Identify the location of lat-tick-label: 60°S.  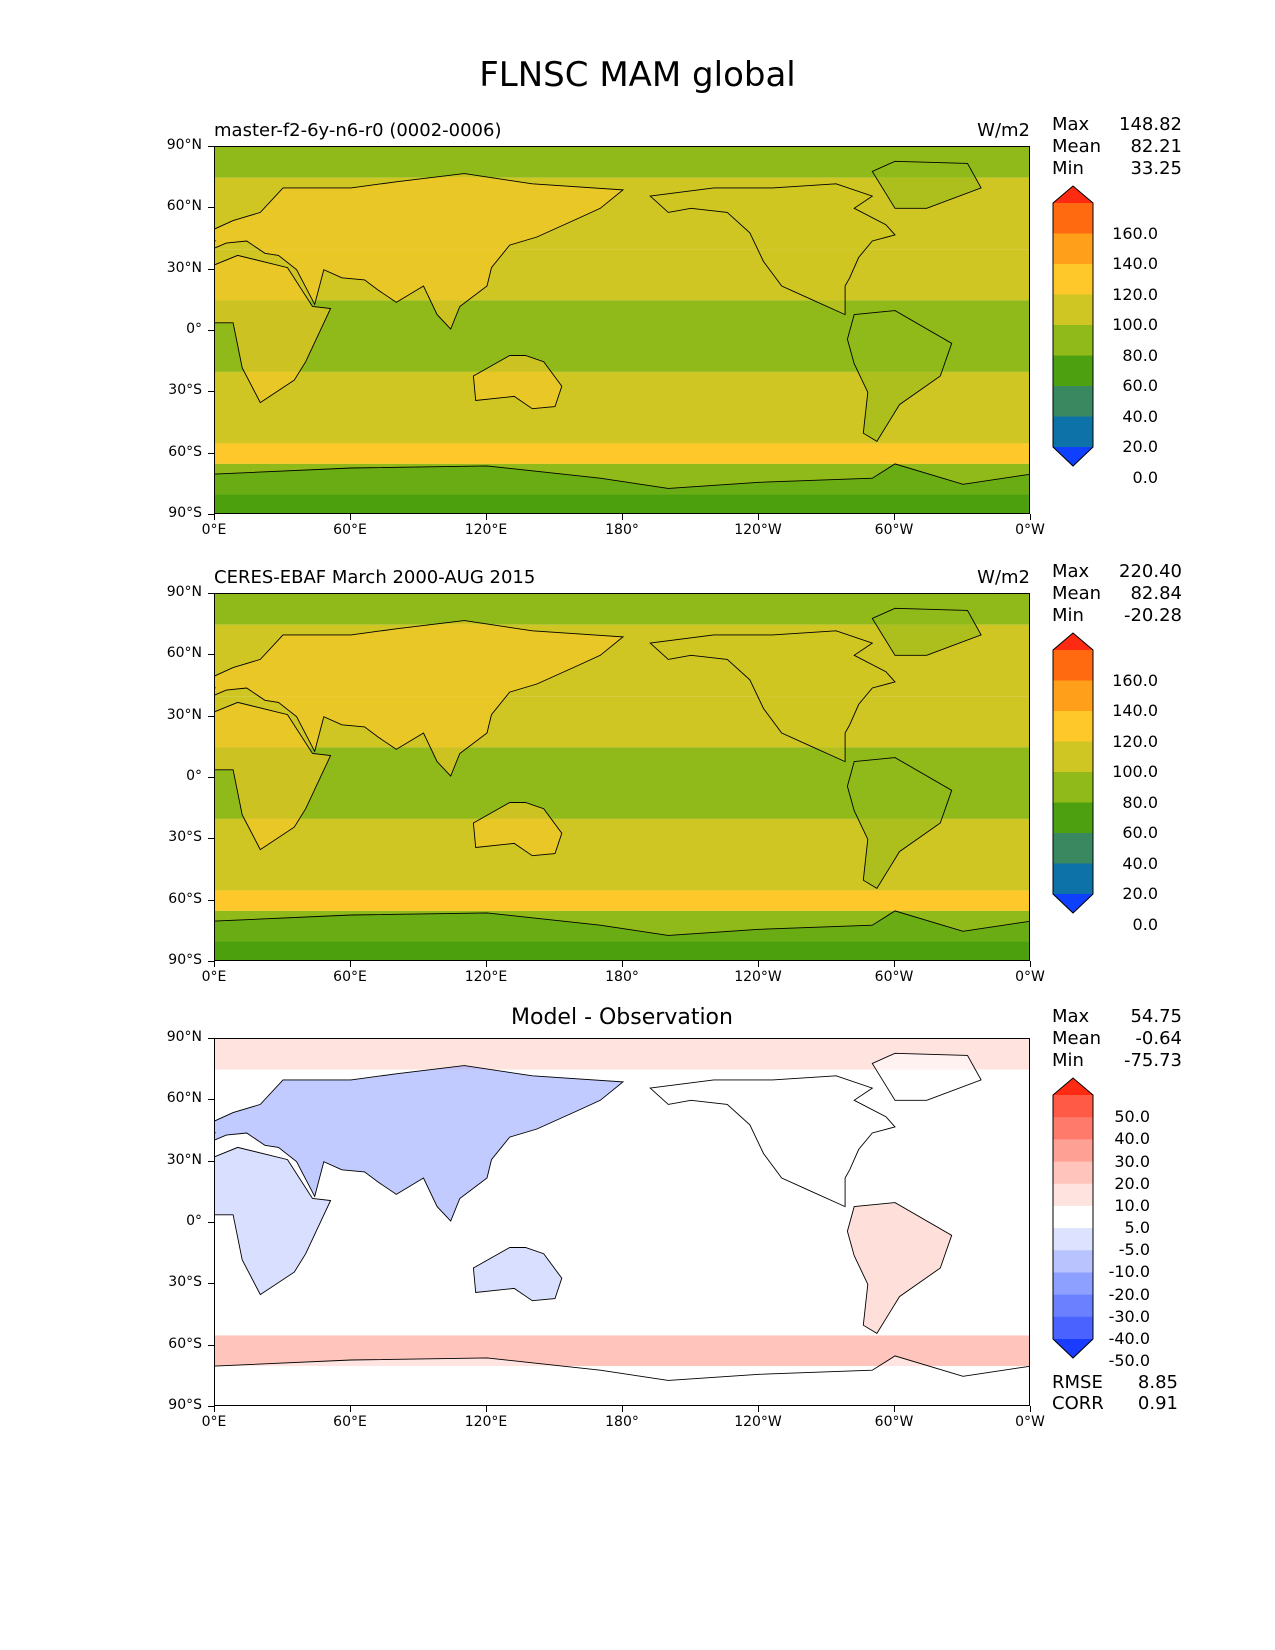
(185, 898).